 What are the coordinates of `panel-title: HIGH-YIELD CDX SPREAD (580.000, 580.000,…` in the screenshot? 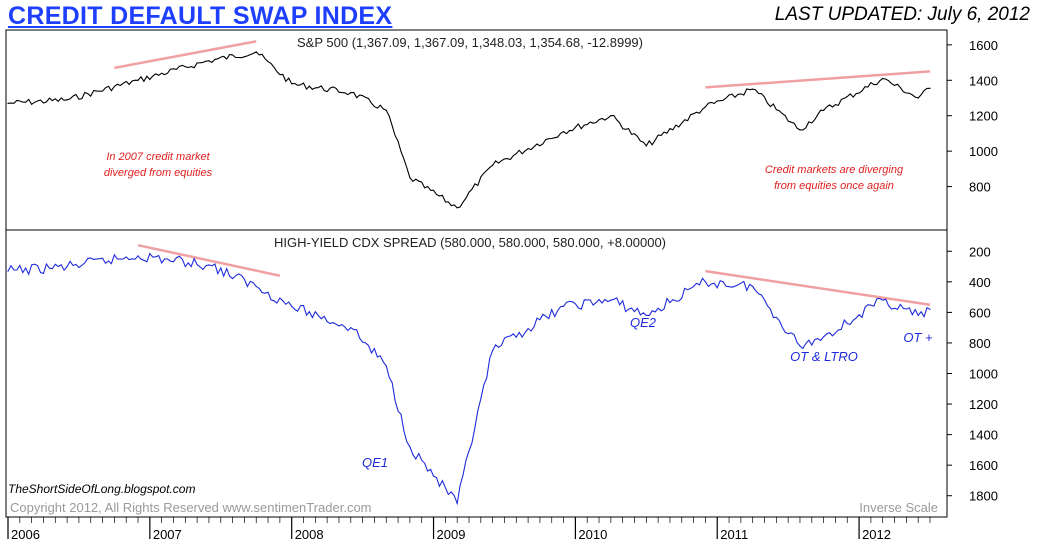 It's located at (470, 242).